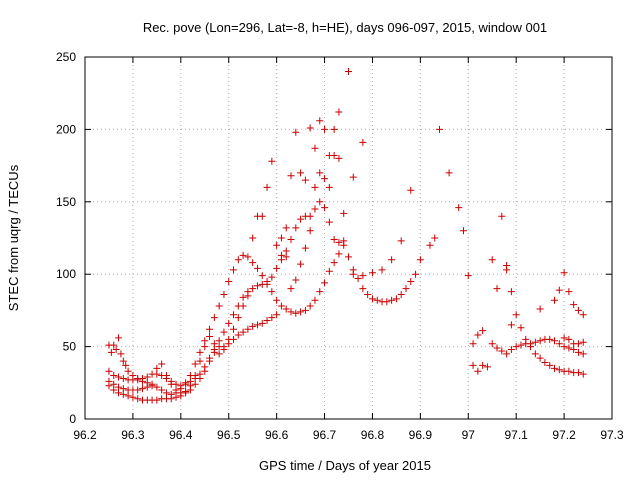 The width and height of the screenshot is (640, 480). I want to click on x-tick-label: 96.3, so click(133, 435).